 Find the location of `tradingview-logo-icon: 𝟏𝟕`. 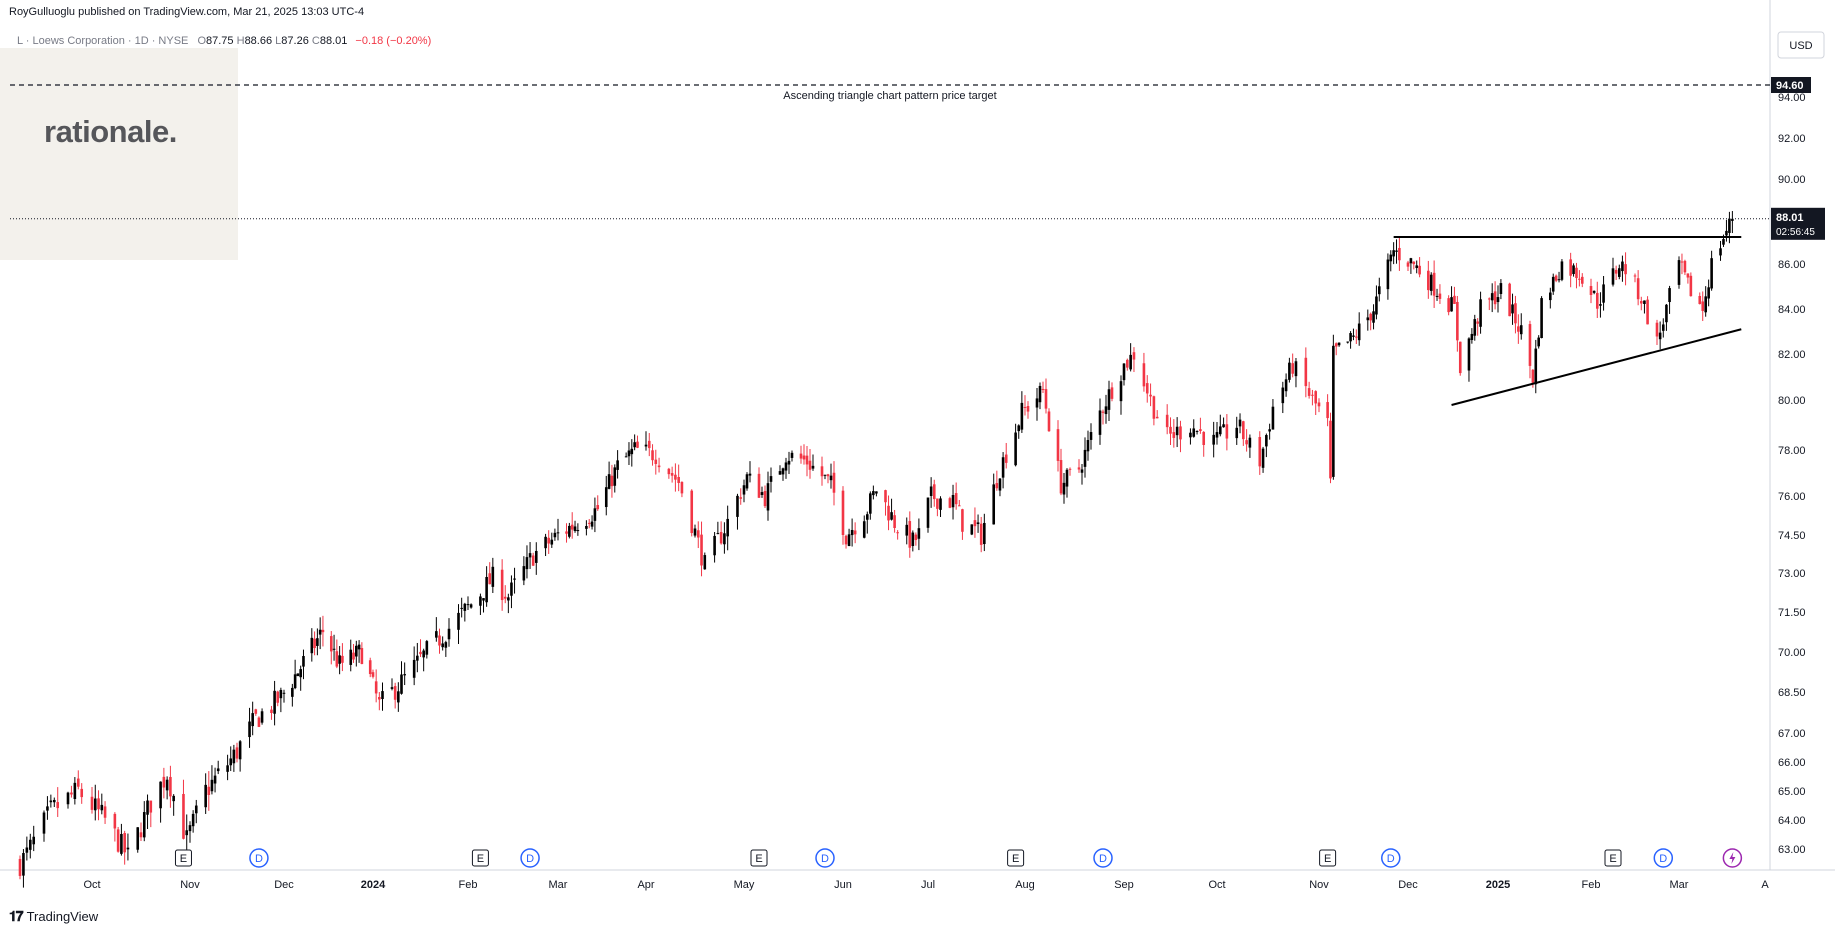

tradingview-logo-icon: 𝟏𝟕 is located at coordinates (16, 916).